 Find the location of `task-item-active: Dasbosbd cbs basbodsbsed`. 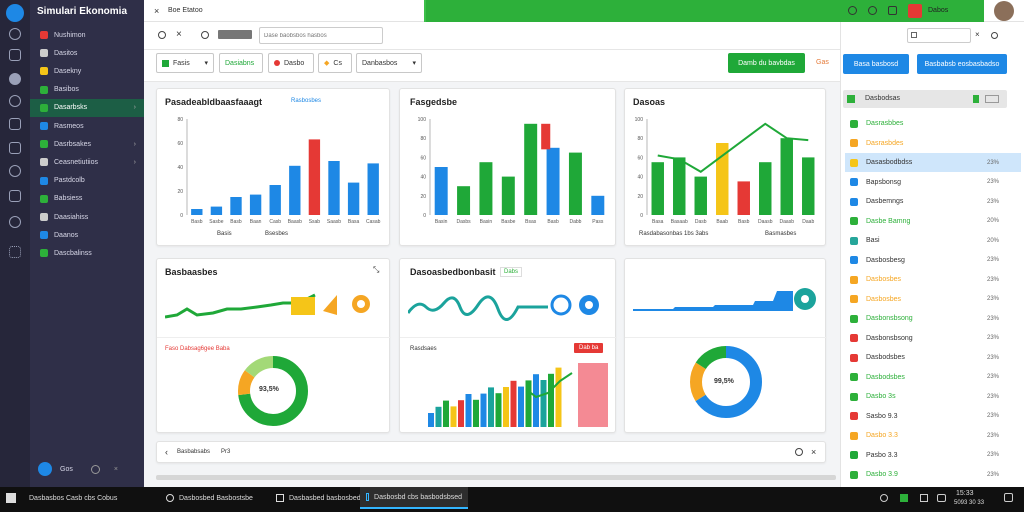

task-item-active: Dasbosbd cbs basbodsbsed is located at coordinates (414, 498).